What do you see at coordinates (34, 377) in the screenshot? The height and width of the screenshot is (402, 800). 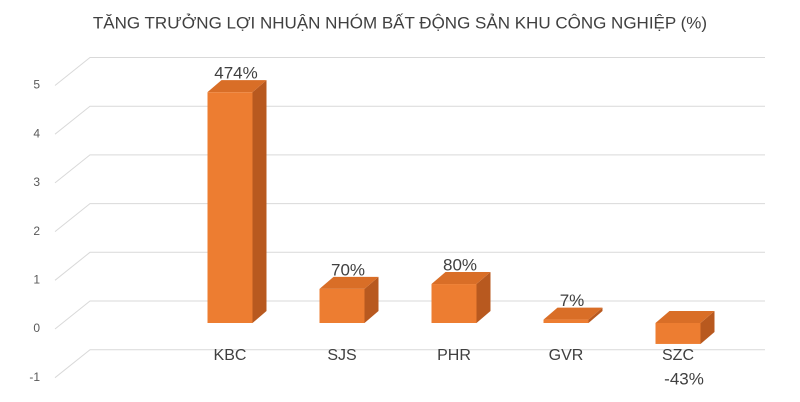 I see `y-tick-label: -1` at bounding box center [34, 377].